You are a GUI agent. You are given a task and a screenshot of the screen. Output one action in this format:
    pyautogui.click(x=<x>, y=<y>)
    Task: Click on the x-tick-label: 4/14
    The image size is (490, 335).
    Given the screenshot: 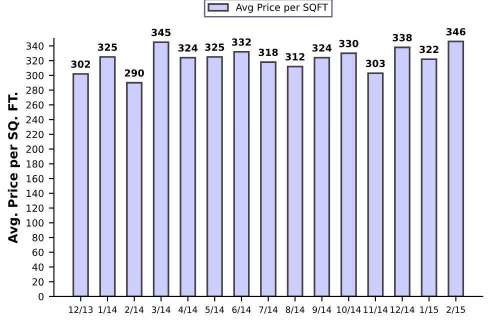 What is the action you would take?
    pyautogui.click(x=188, y=310)
    